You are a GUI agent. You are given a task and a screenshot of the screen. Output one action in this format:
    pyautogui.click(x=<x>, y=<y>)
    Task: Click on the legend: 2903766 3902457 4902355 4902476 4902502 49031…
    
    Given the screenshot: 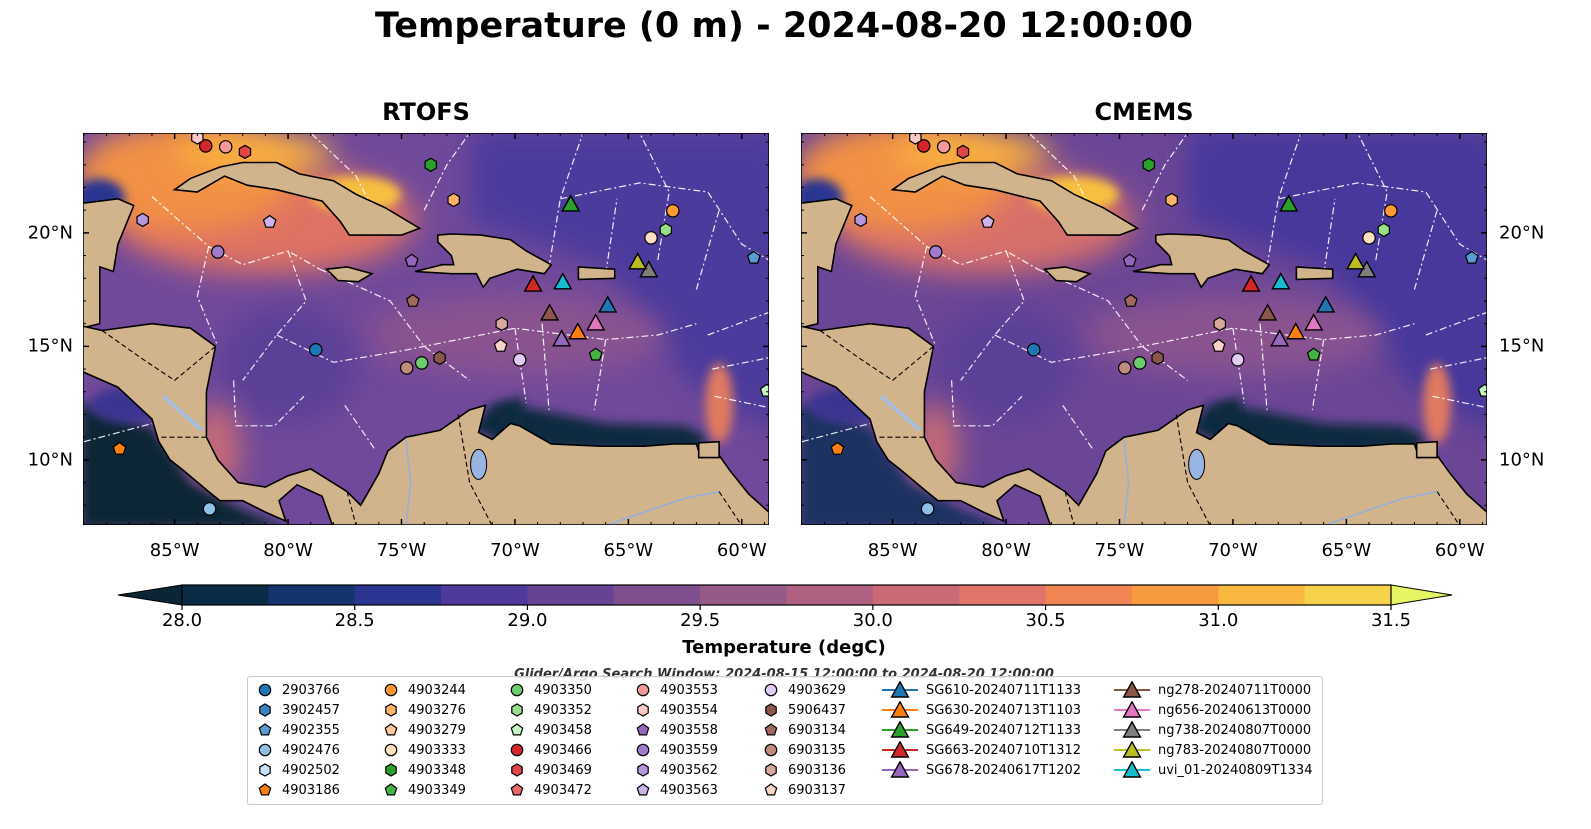 What is the action you would take?
    pyautogui.click(x=785, y=740)
    